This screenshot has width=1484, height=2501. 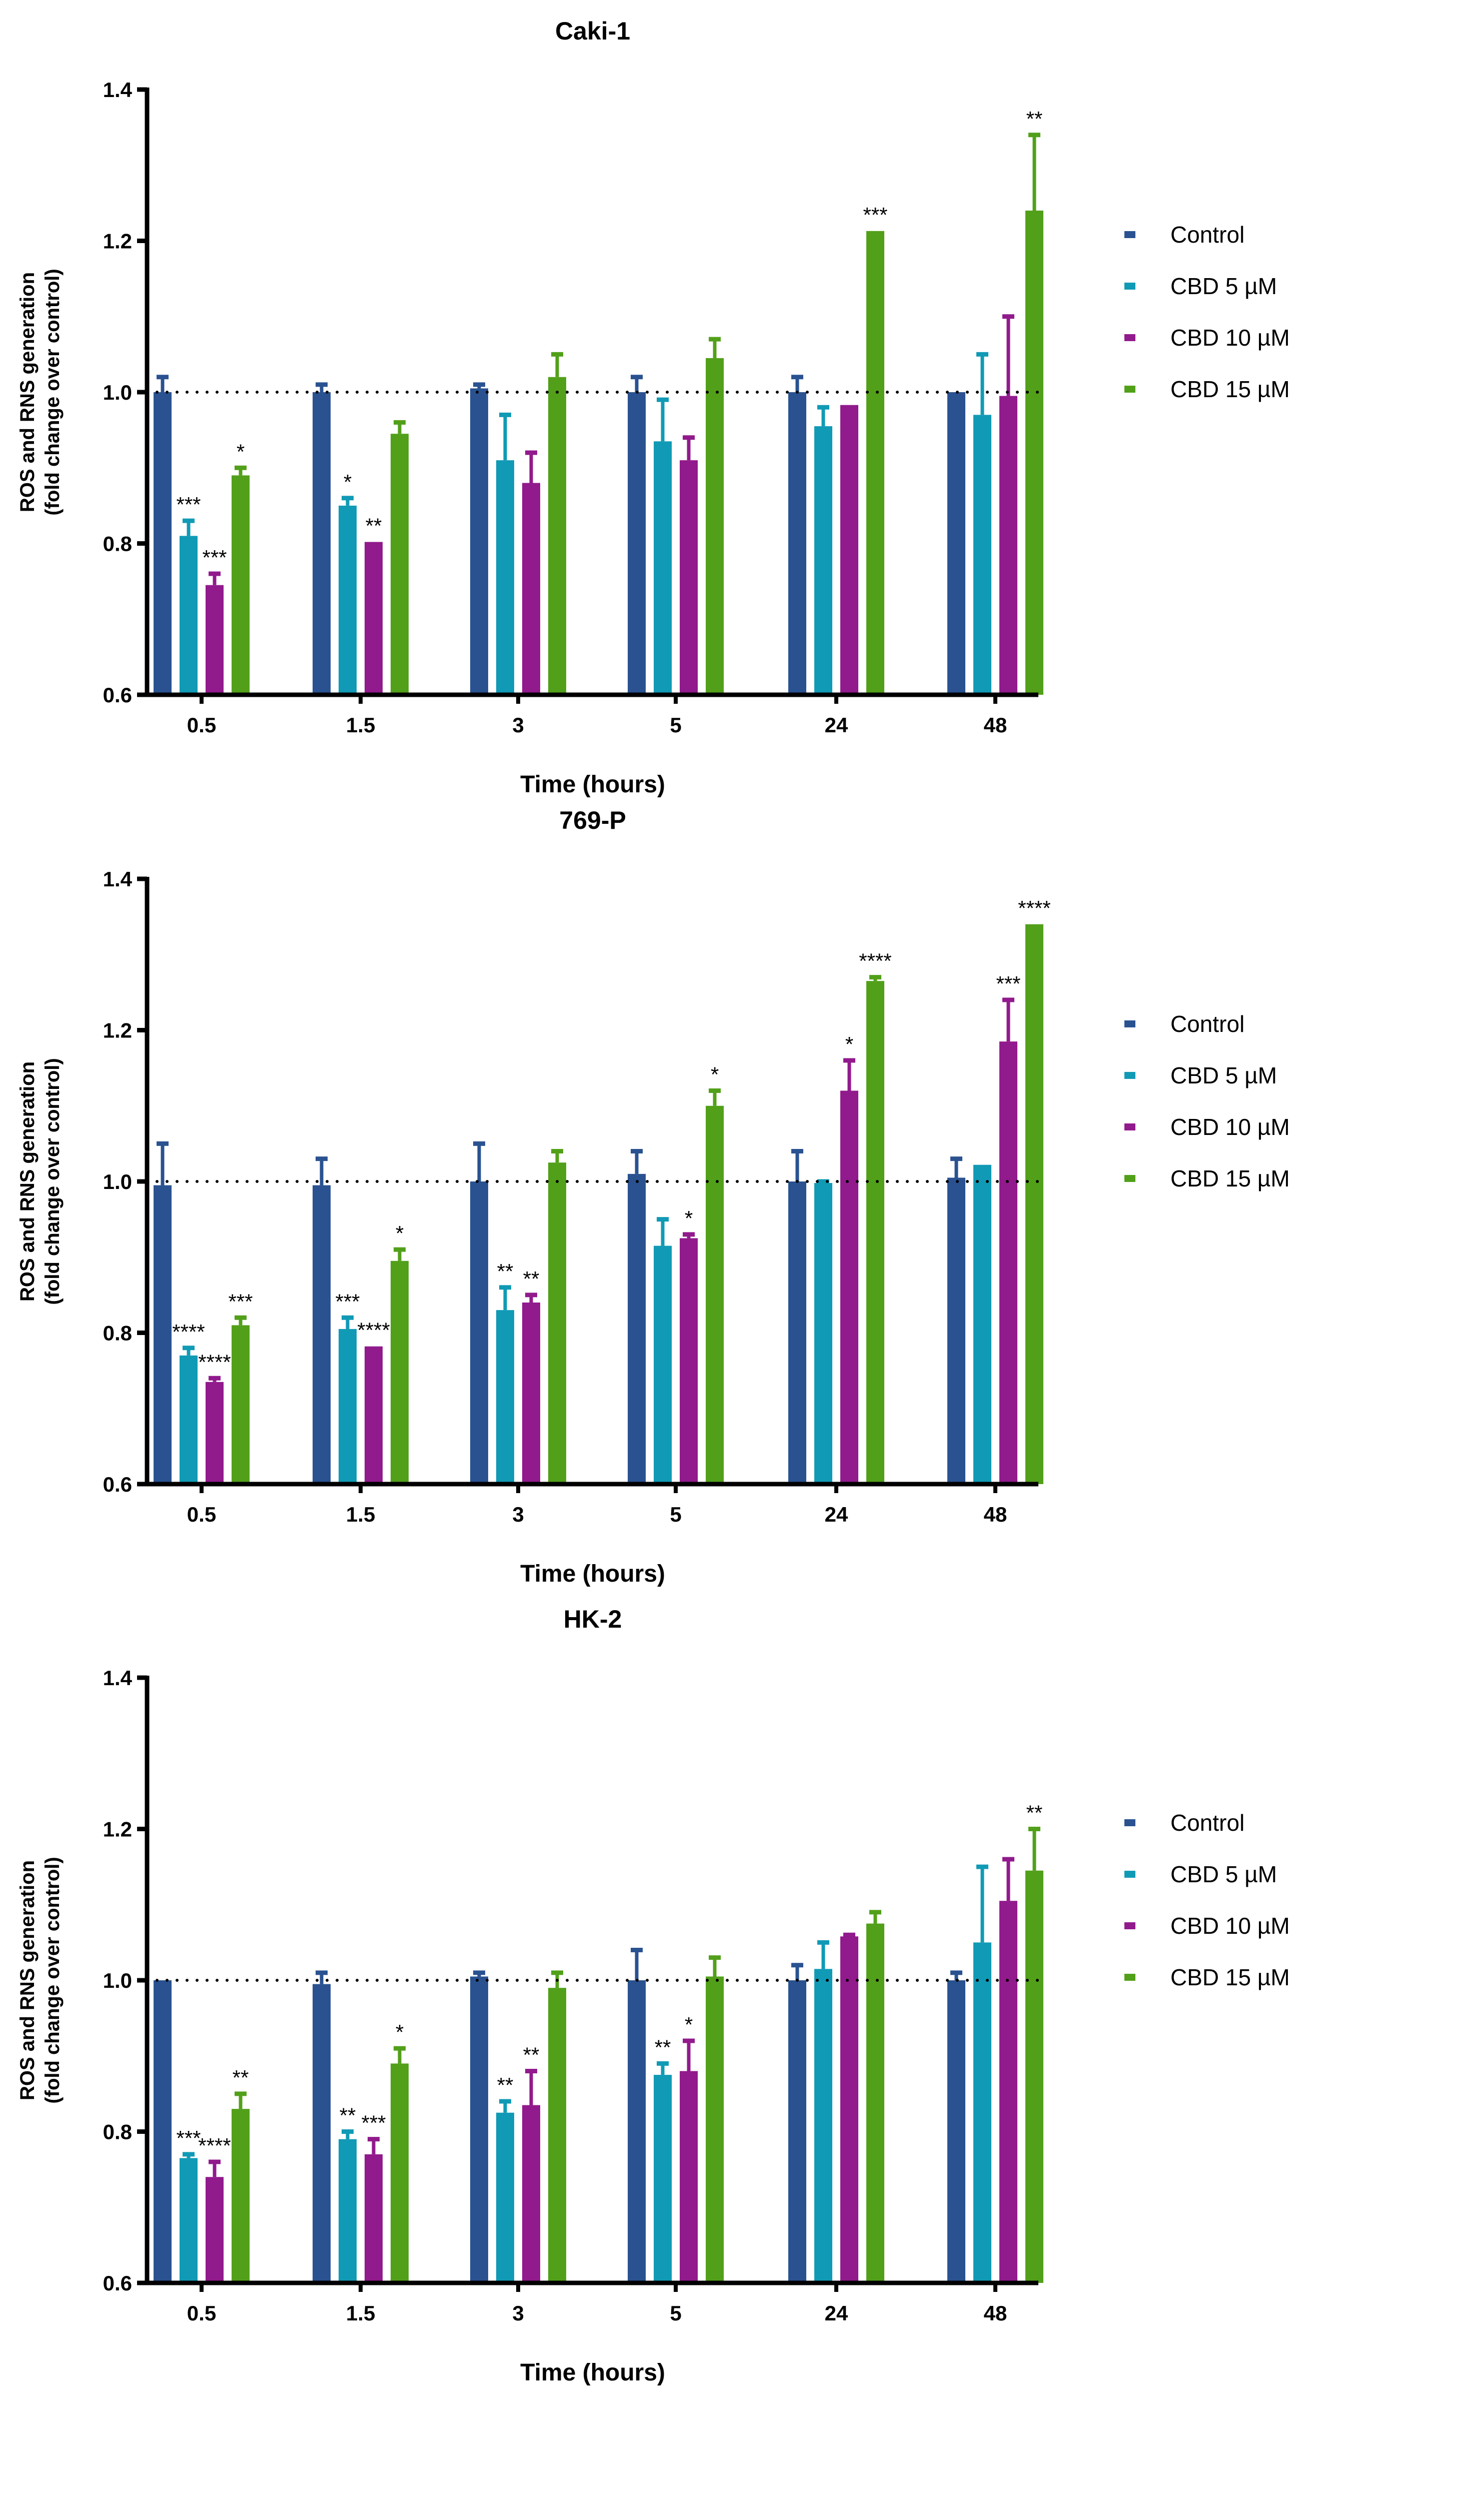 I want to click on chart-title: Caki-1, so click(x=592, y=31).